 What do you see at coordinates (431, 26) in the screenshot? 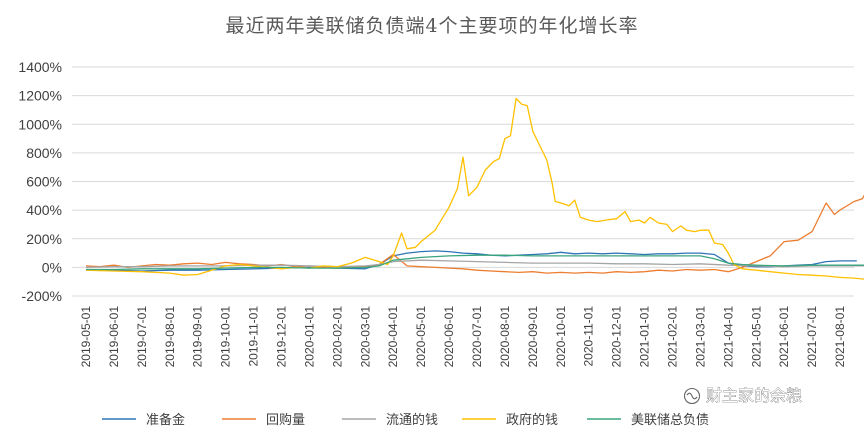
I see `chart-title: 最近两年美联储负债端4个主要项的年化增长率` at bounding box center [431, 26].